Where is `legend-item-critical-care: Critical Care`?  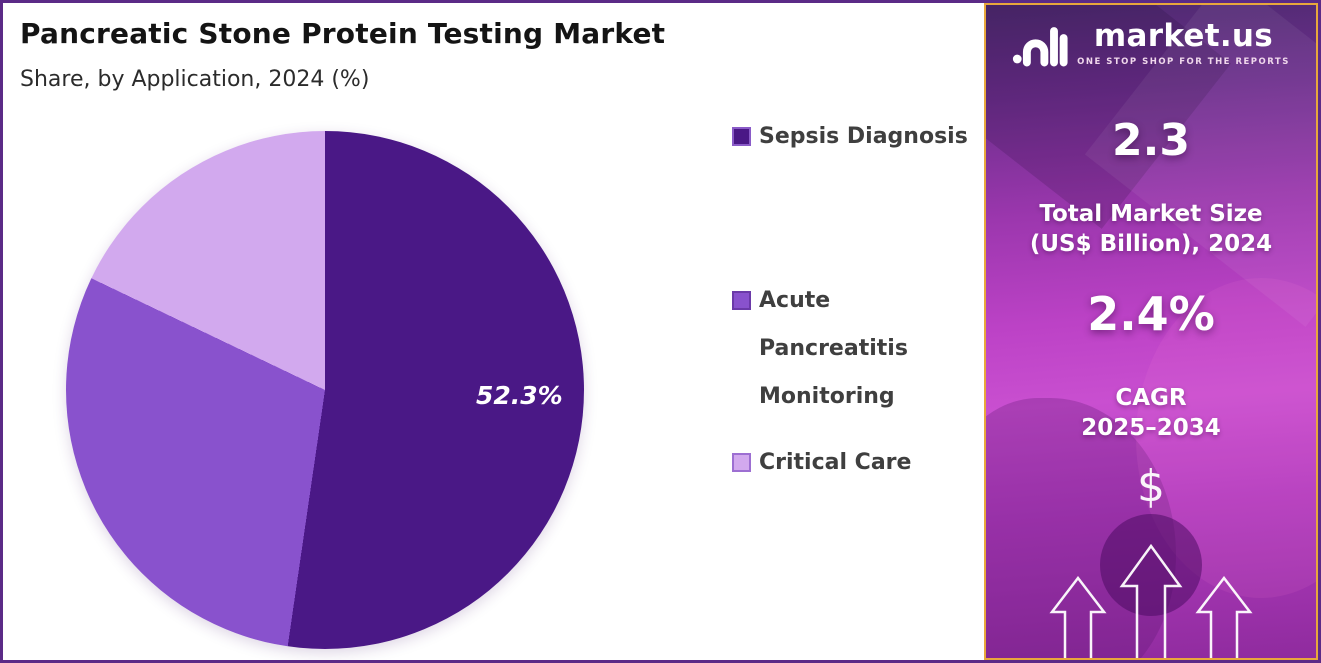 legend-item-critical-care: Critical Care is located at coordinates (821, 463).